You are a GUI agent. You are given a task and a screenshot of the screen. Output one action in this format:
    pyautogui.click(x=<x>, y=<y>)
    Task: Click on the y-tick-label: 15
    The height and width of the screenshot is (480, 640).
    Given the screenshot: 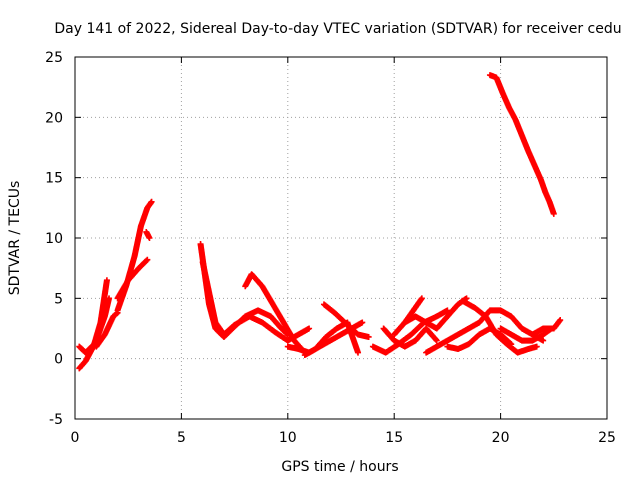 What is the action you would take?
    pyautogui.click(x=54, y=179)
    